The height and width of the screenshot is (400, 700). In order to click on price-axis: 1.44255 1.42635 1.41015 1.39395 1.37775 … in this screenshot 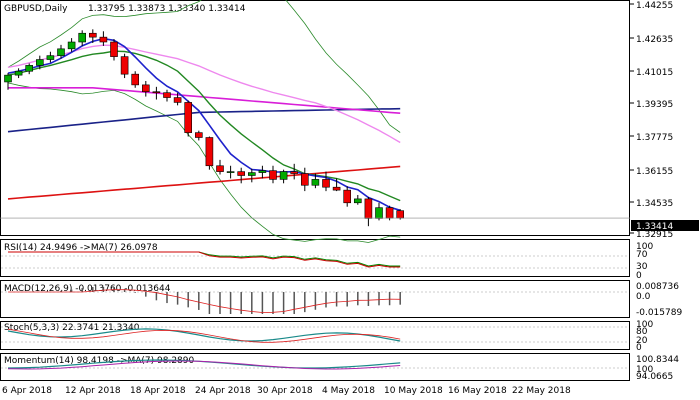, I will do `click(664, 120)`.